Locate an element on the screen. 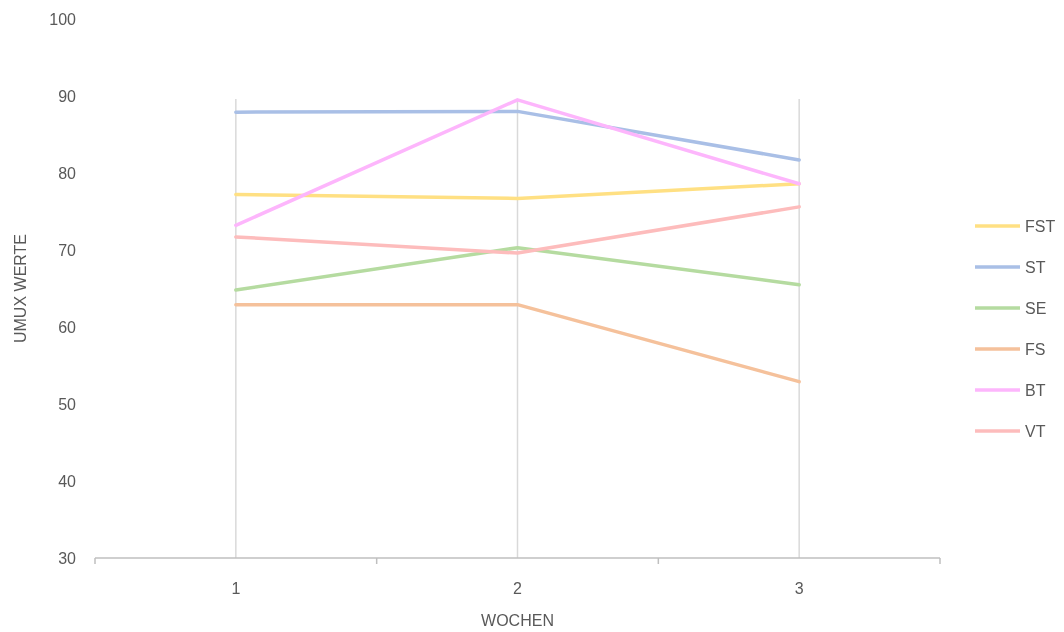  y-tick-label: 60 is located at coordinates (67, 327).